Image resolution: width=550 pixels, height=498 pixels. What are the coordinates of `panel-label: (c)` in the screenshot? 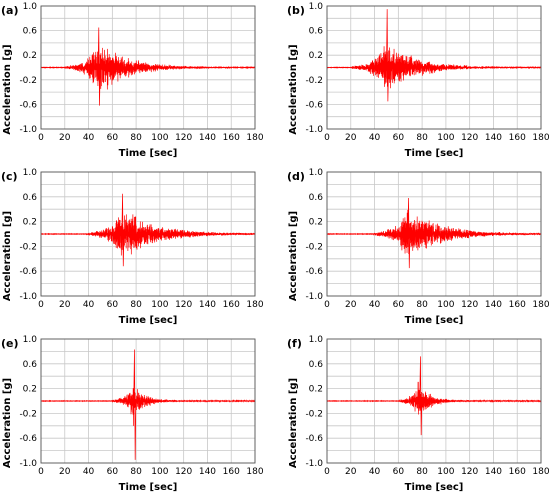 It's located at (9, 176).